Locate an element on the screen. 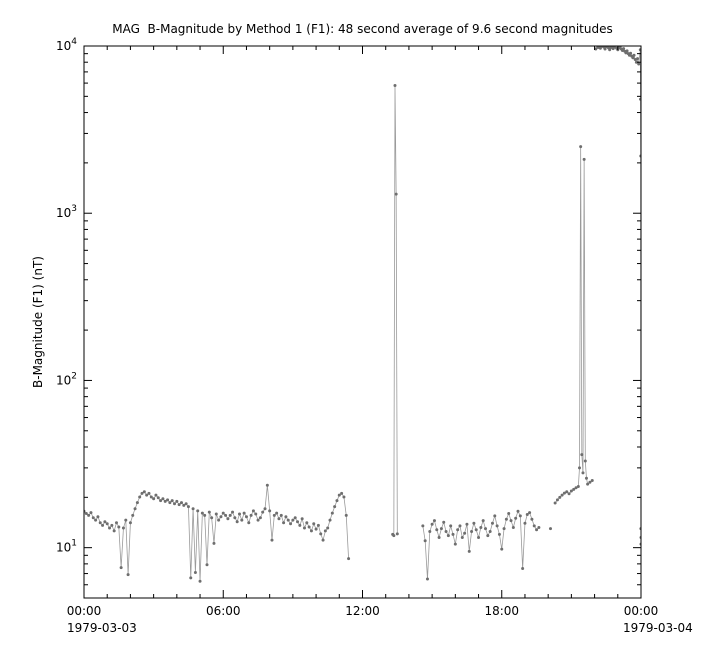 The width and height of the screenshot is (724, 656). x-axis-date-right: 1979-03-04 is located at coordinates (658, 628).